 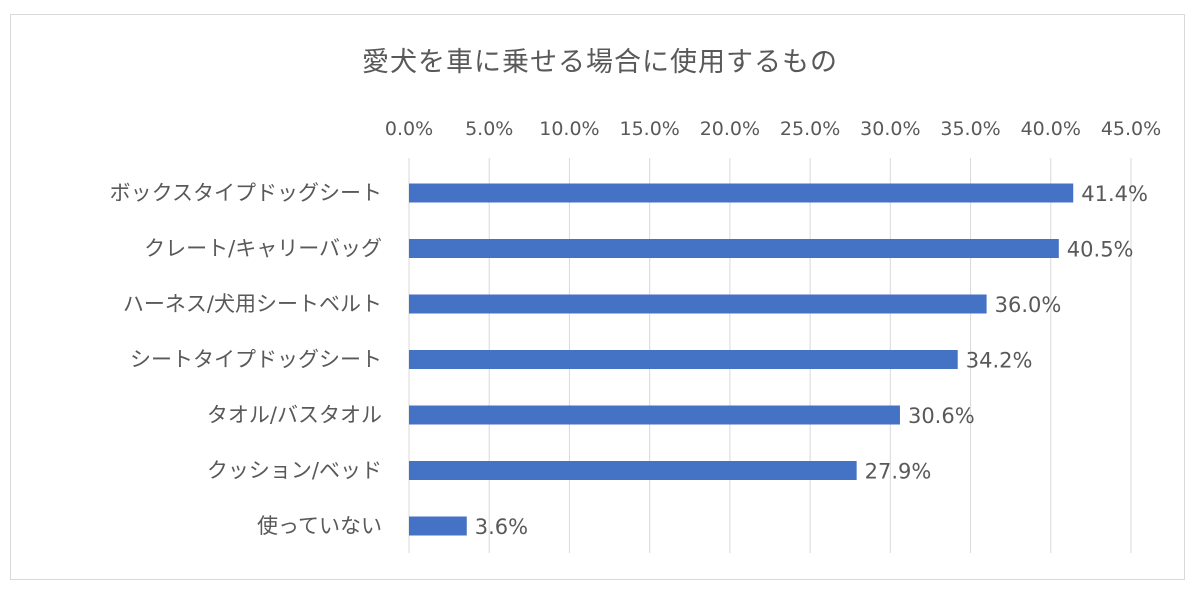 What do you see at coordinates (252, 304) in the screenshot?
I see `category-label: ハーネス/犬用シートベルト` at bounding box center [252, 304].